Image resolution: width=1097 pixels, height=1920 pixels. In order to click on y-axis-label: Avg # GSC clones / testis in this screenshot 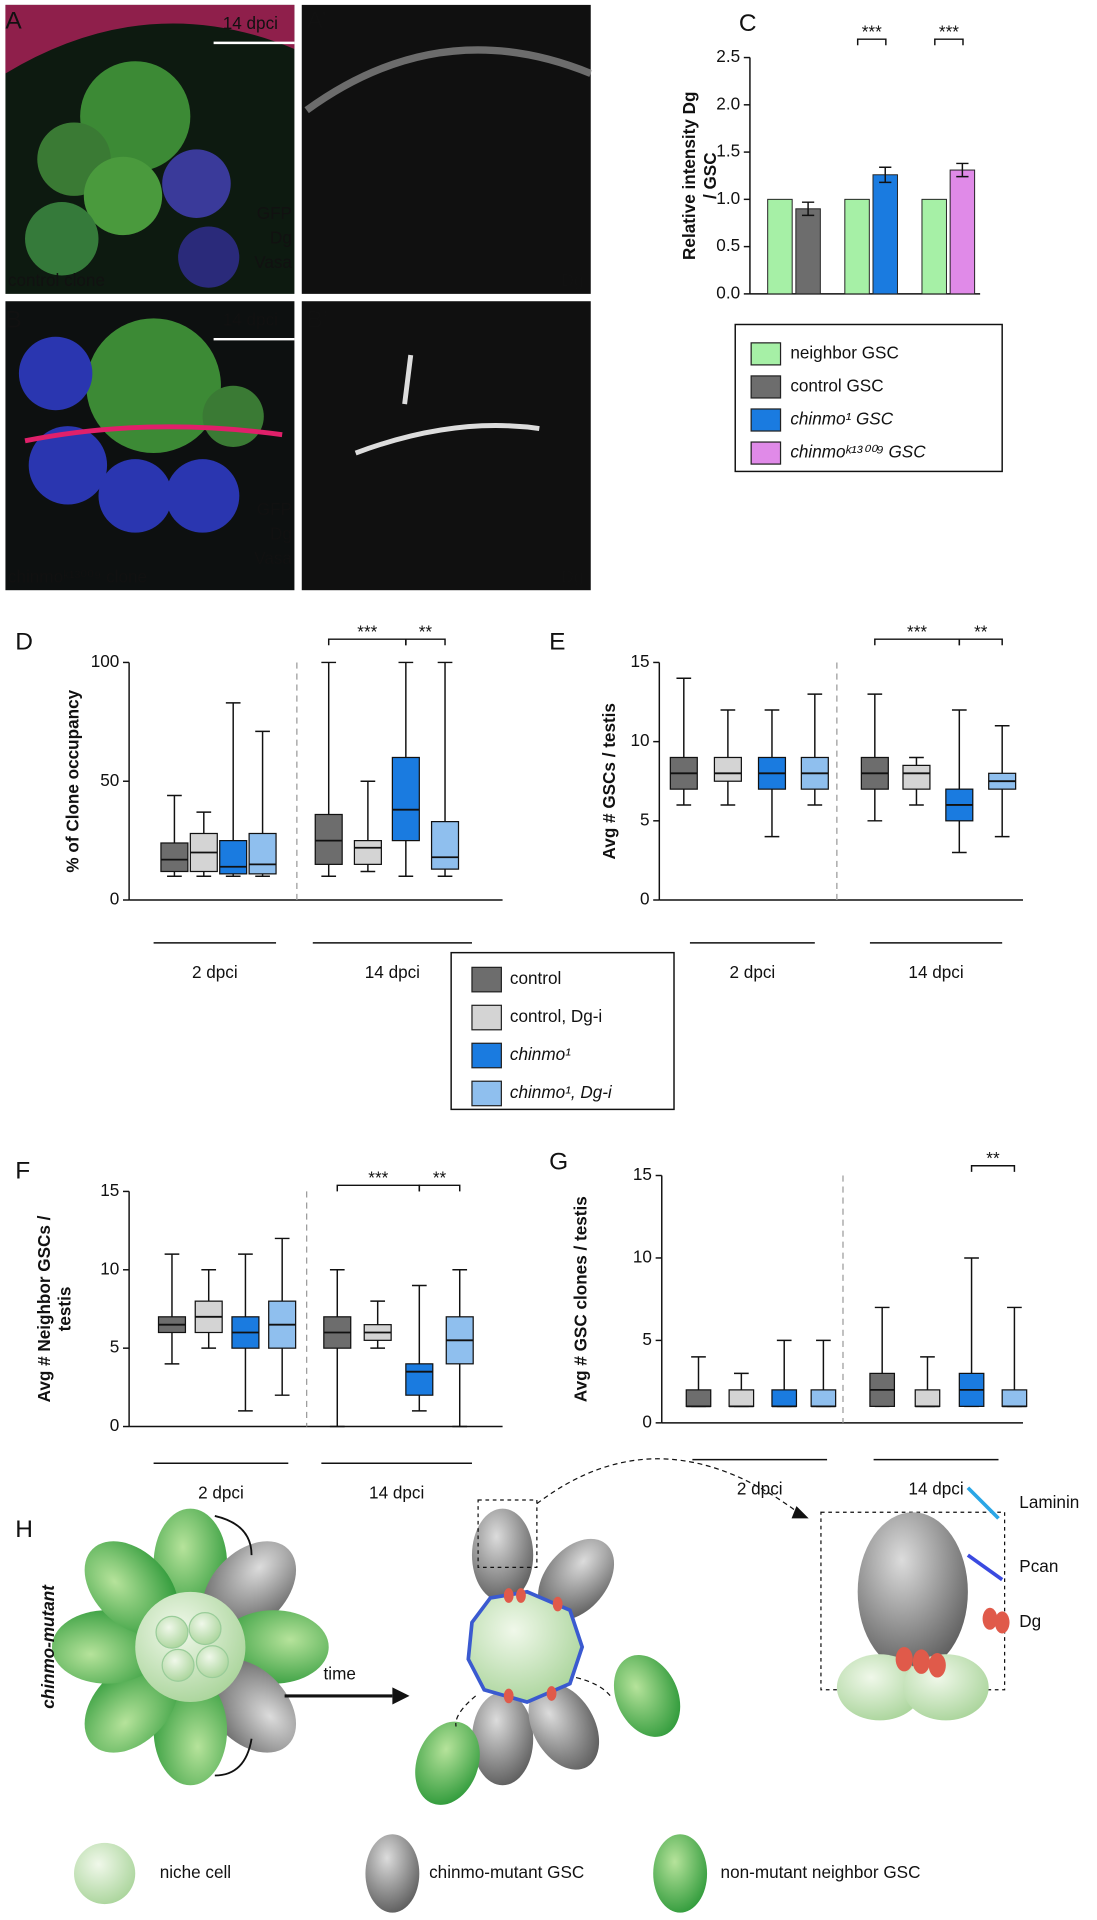, I will do `click(581, 1299)`.